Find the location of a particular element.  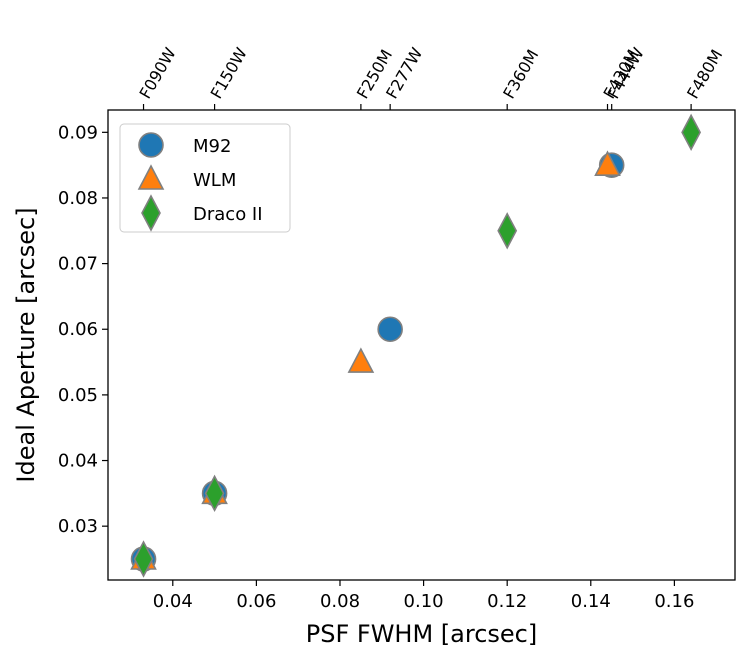

x-tick-label: 0.12 is located at coordinates (507, 601).